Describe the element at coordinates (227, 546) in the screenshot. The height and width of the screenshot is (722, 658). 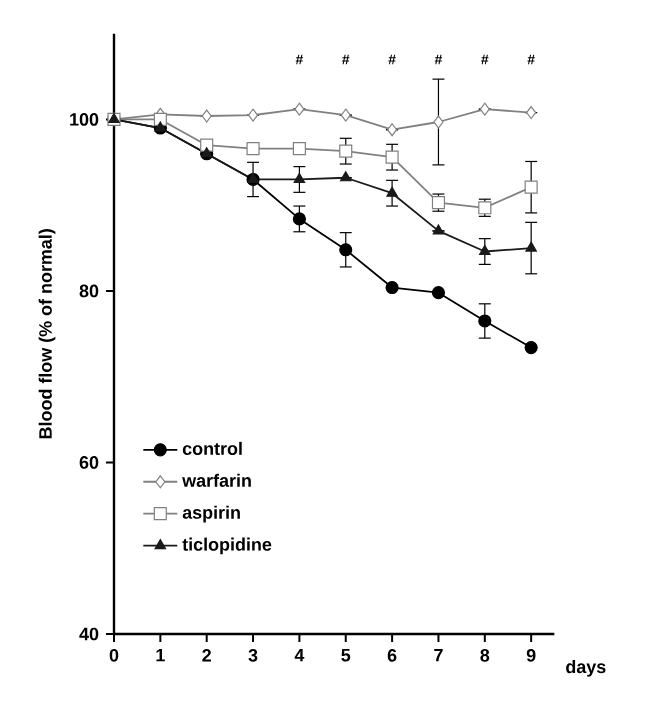
I see `legend-label: ticlopidine` at that location.